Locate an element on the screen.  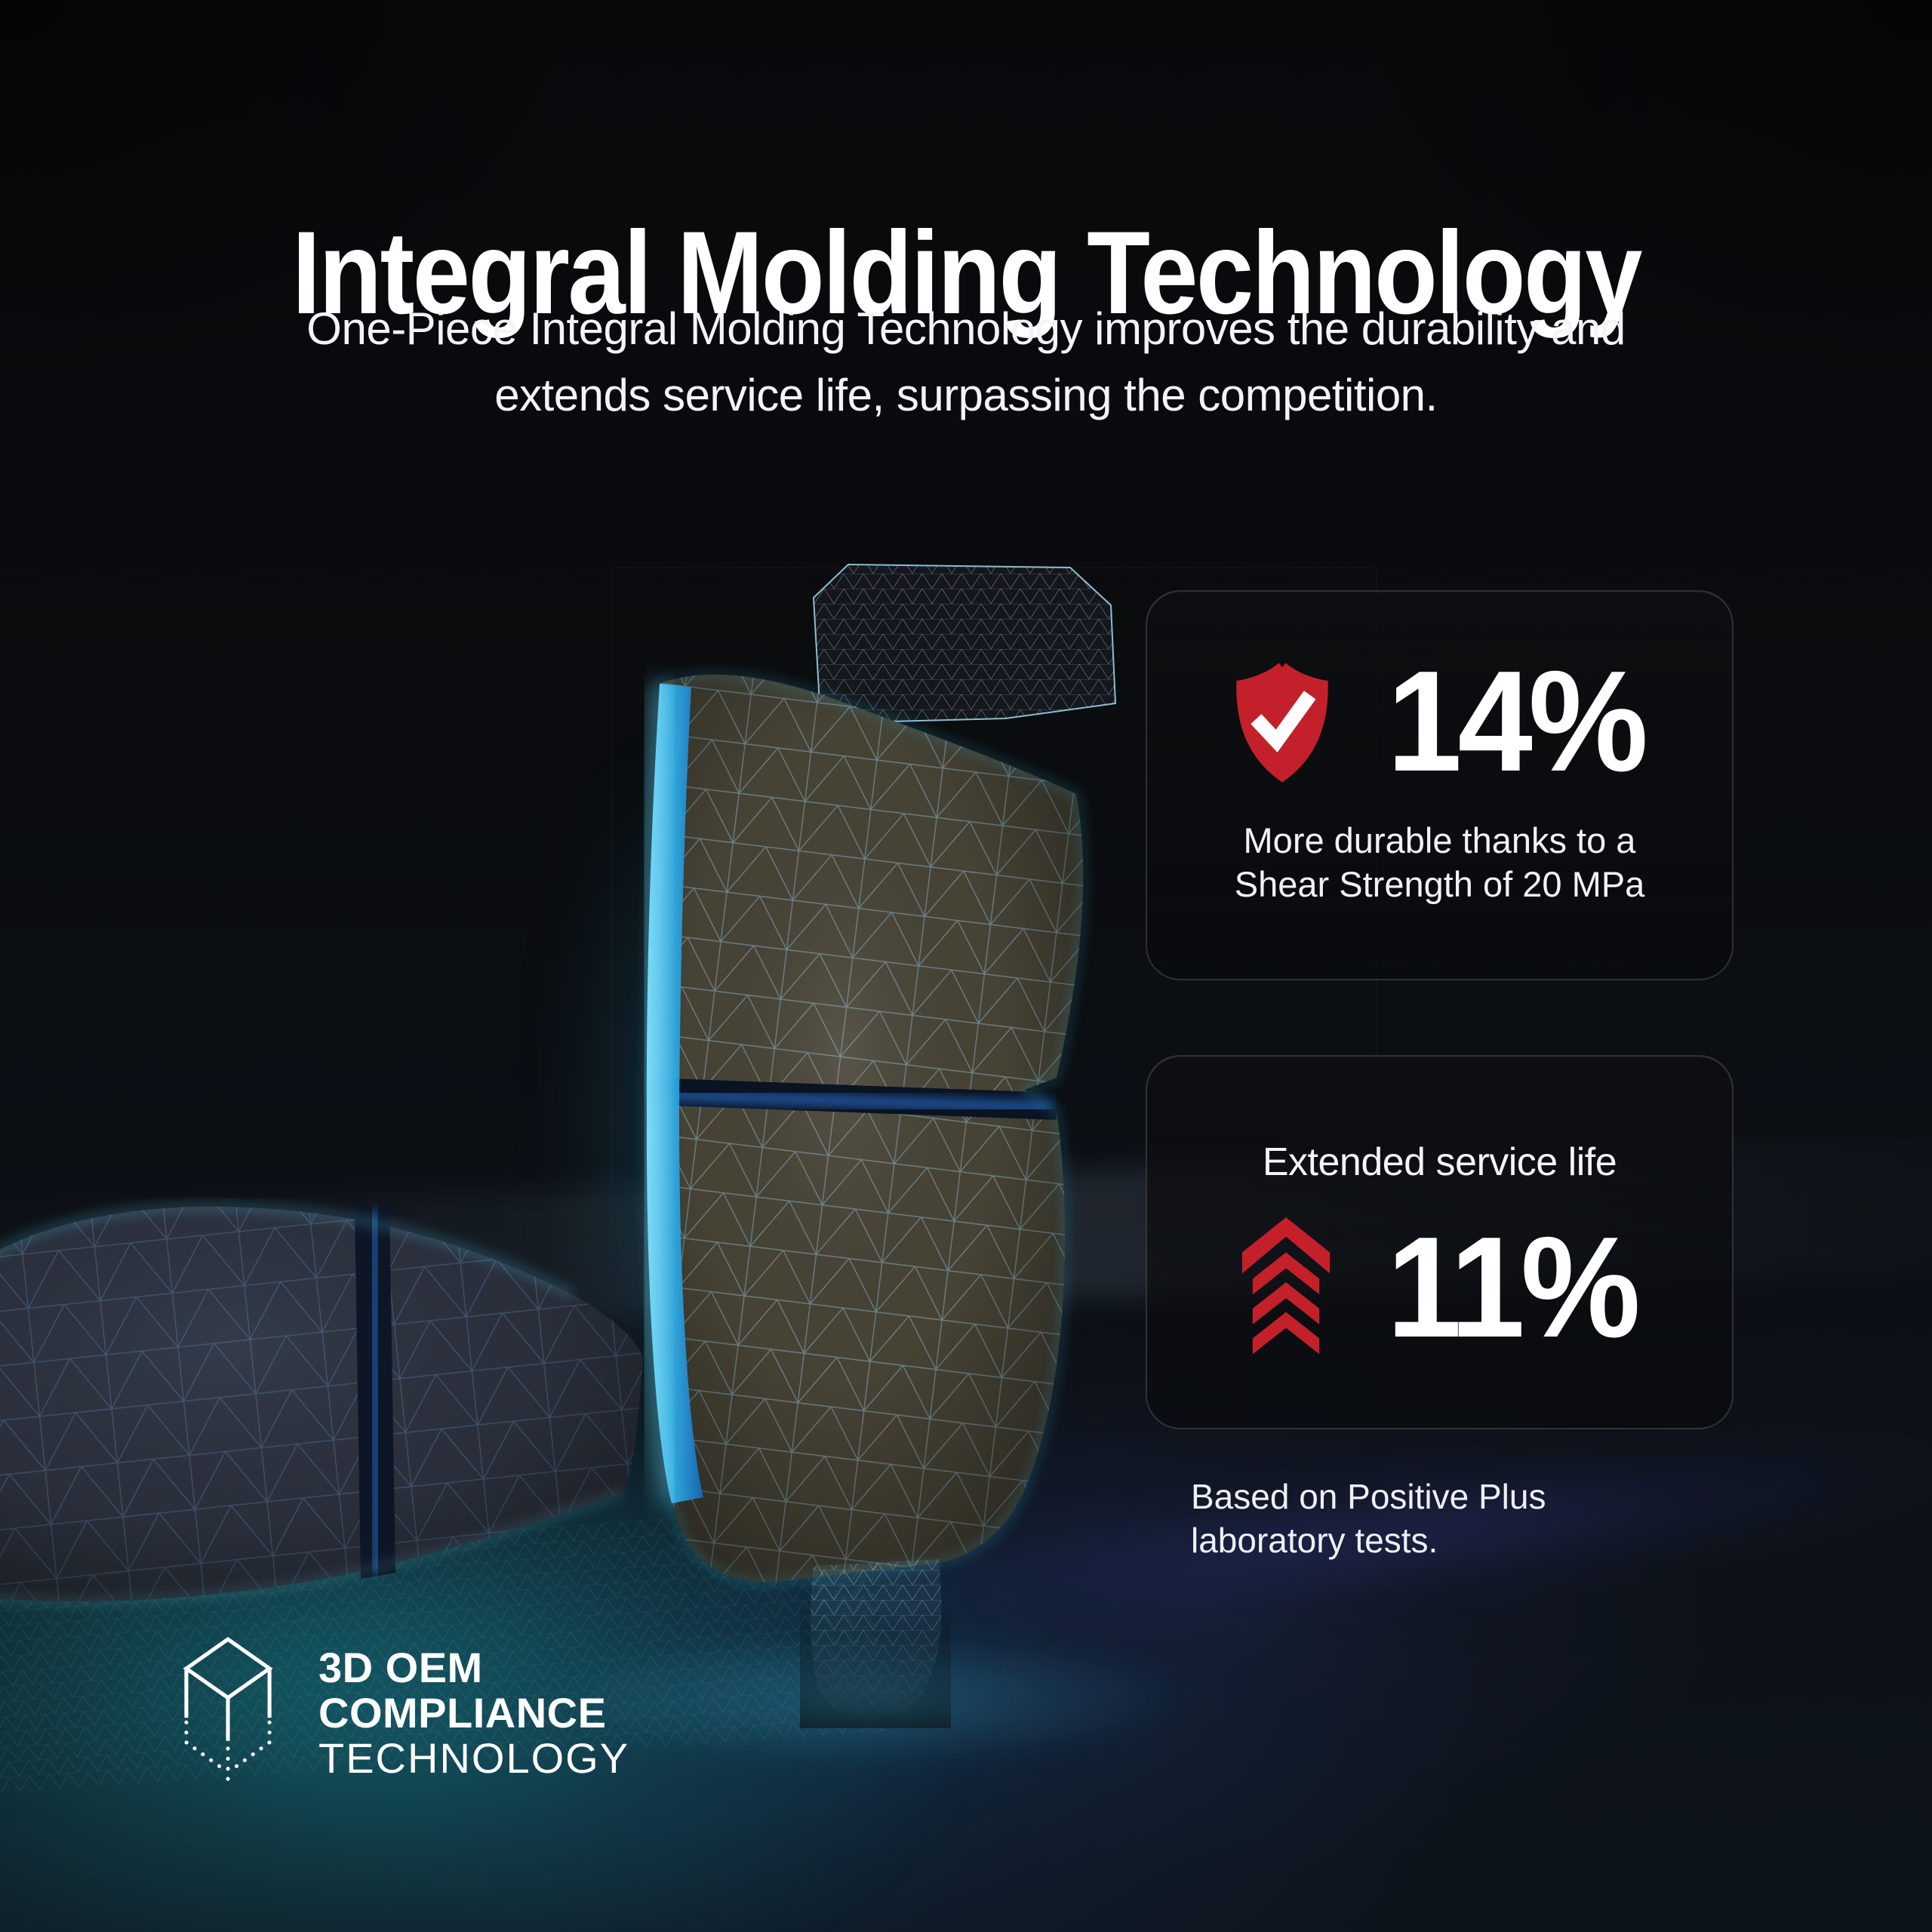
logo-line-3: TECHNOLOGY is located at coordinates (474, 1758).